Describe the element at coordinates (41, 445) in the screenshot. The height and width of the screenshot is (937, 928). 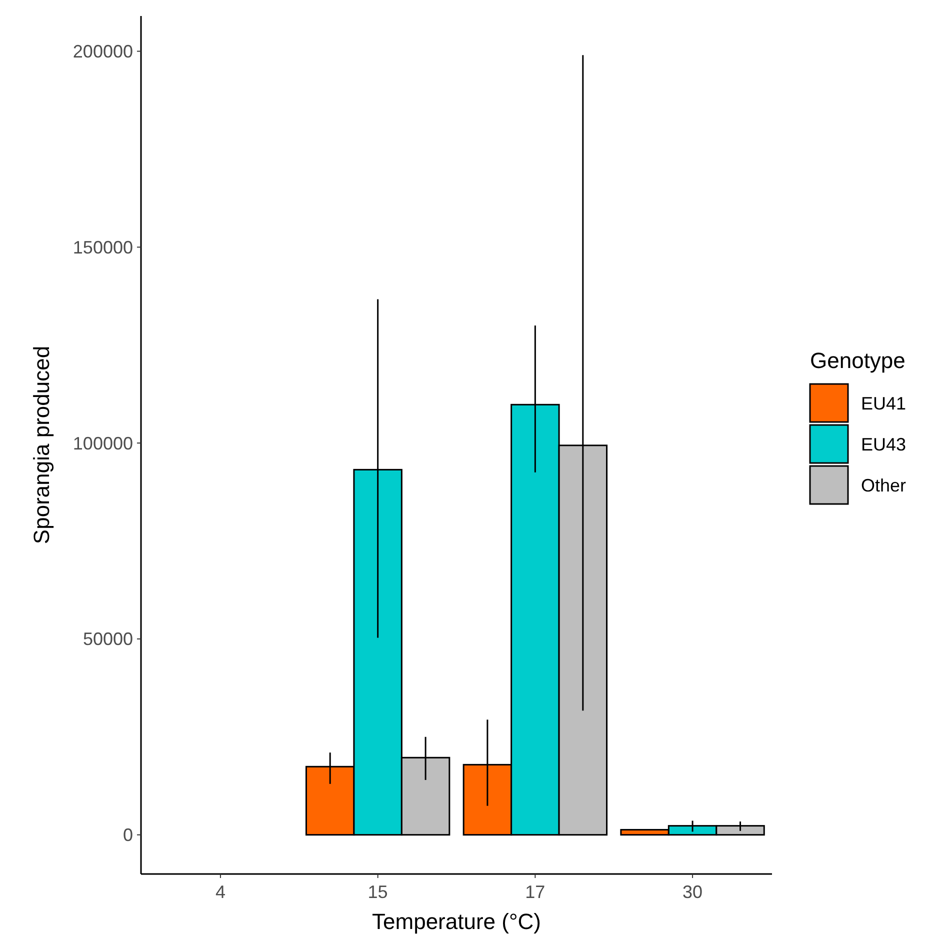
I see `y-axis-title: Sporangia produced` at that location.